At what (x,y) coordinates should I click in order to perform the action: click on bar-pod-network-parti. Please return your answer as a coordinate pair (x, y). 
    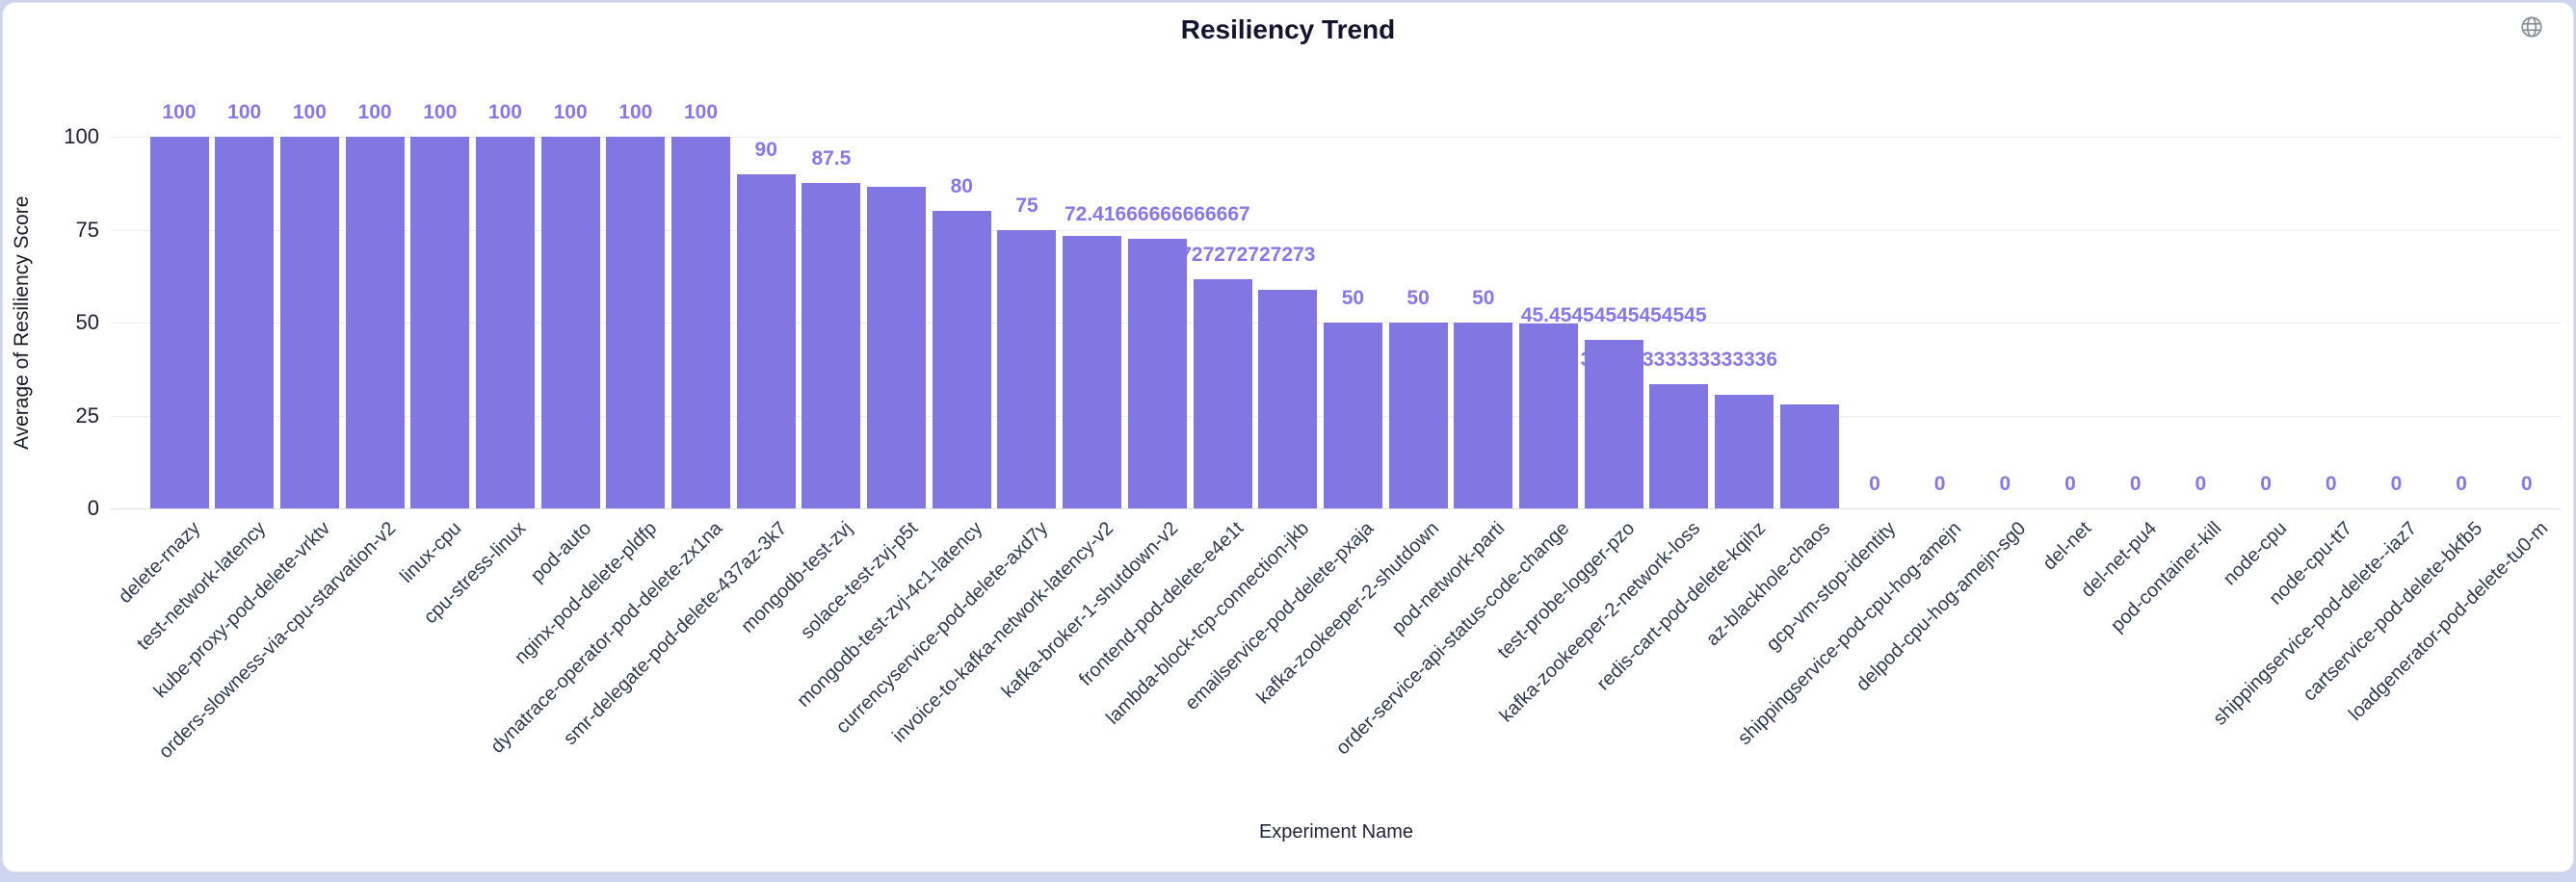
    Looking at the image, I should click on (1483, 415).